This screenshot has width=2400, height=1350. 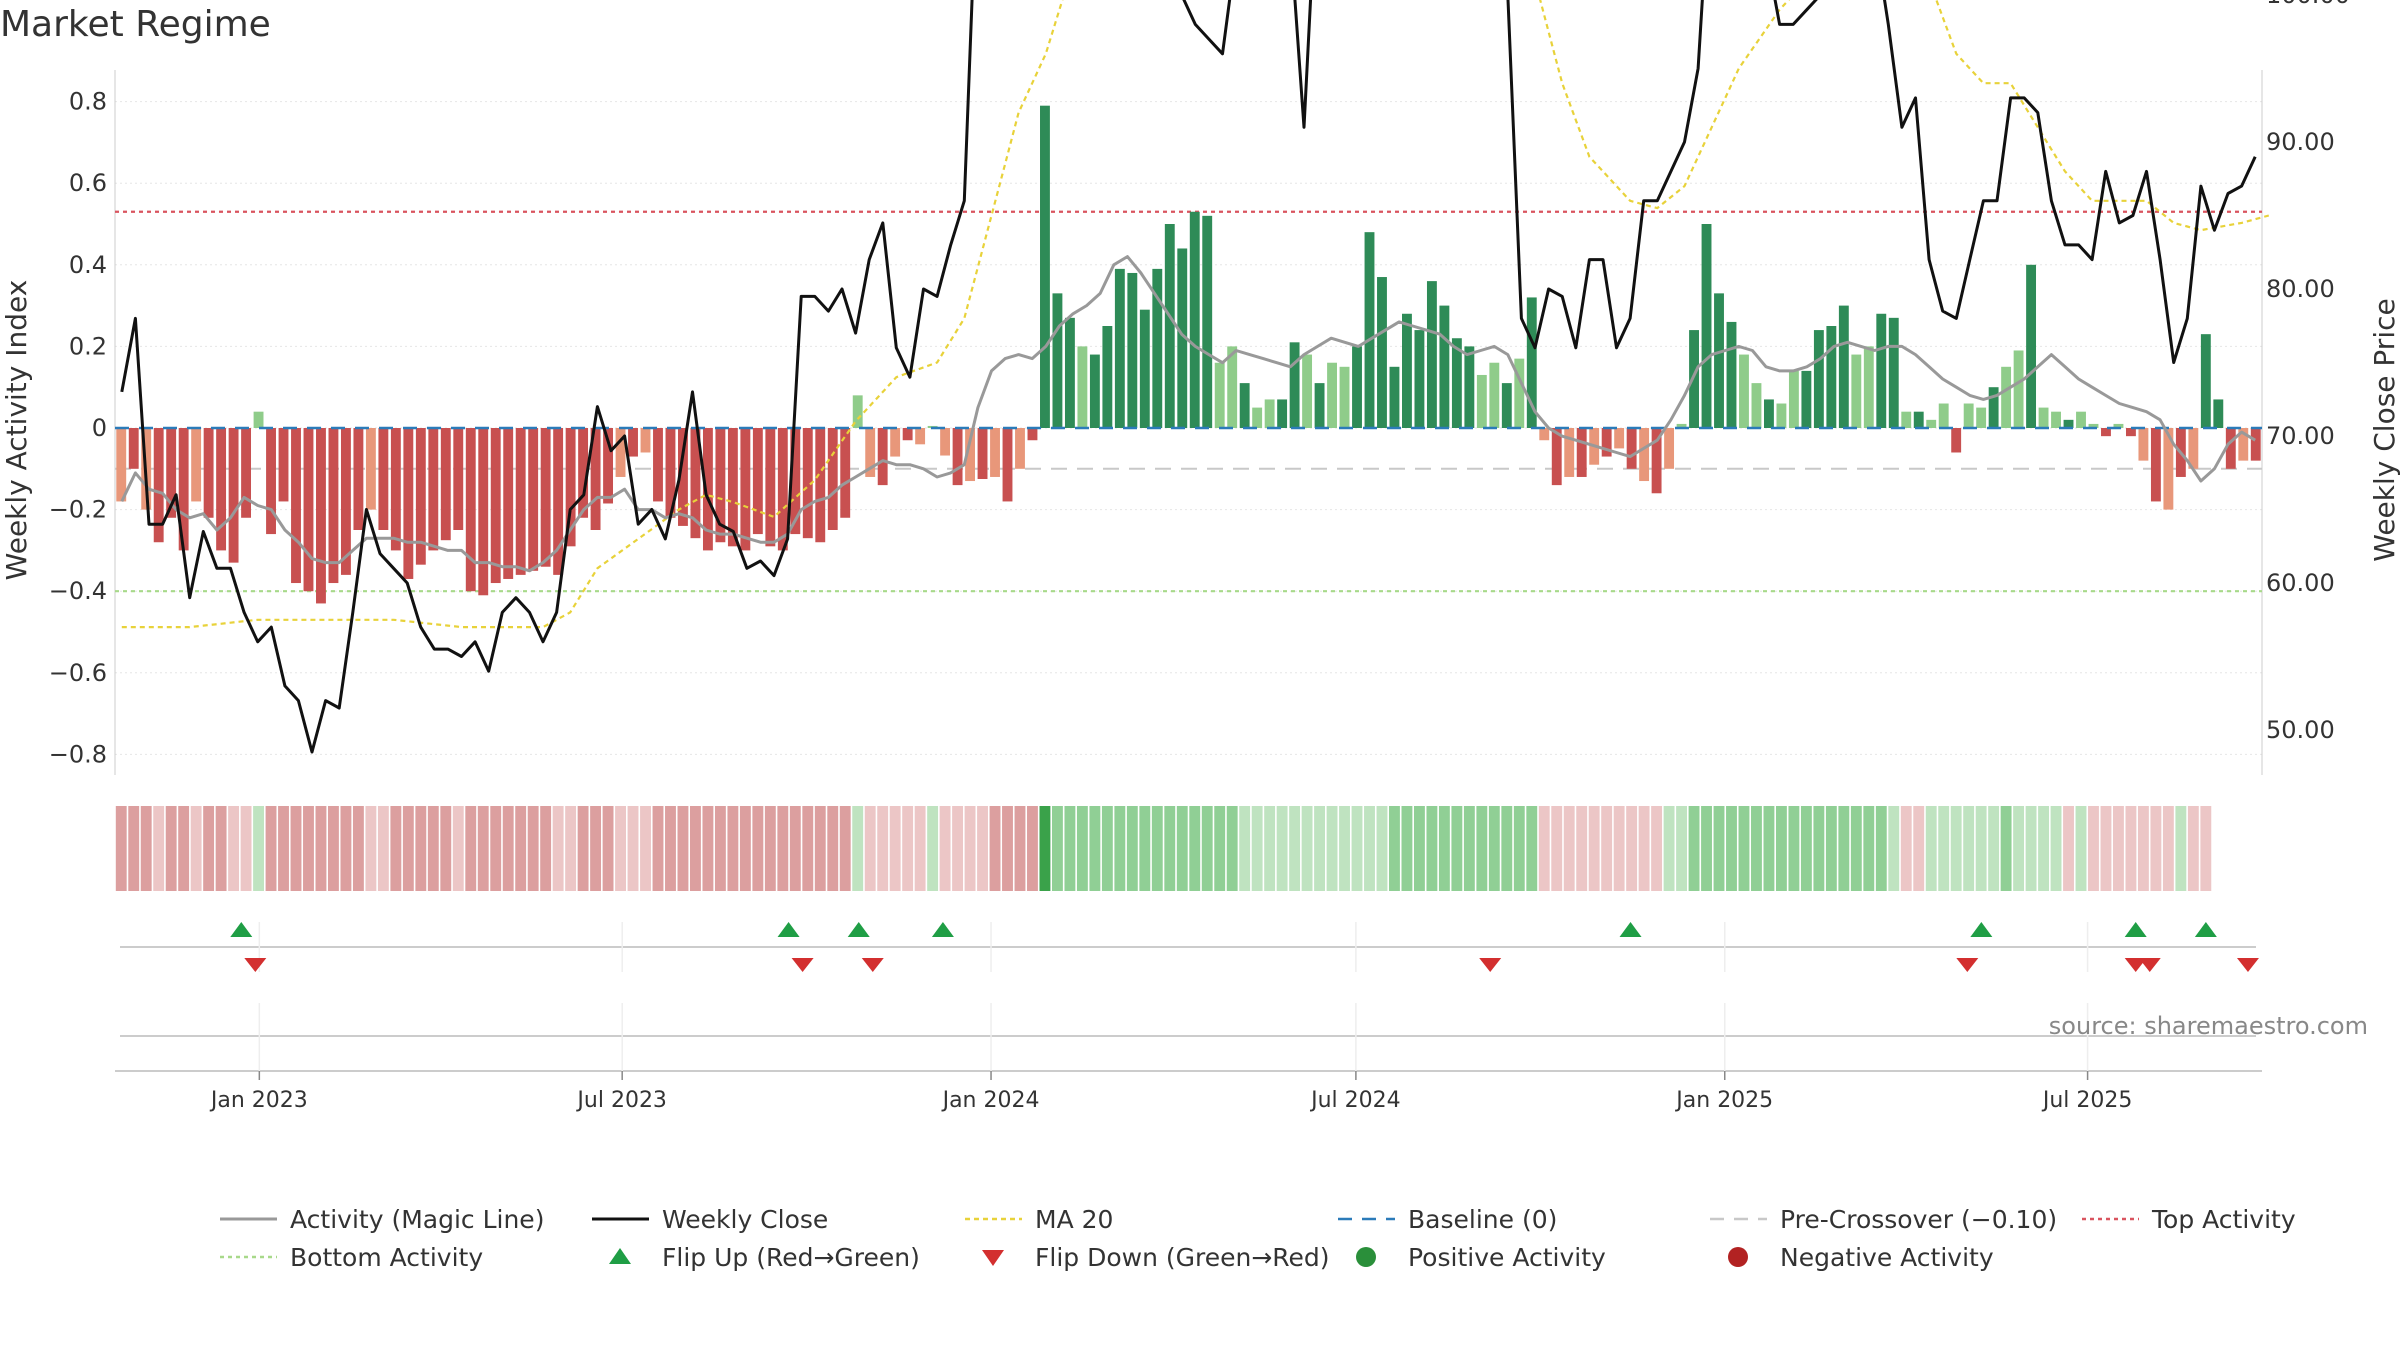 What do you see at coordinates (2087, 1100) in the screenshot?
I see `x-tick-label: Jul 2025` at bounding box center [2087, 1100].